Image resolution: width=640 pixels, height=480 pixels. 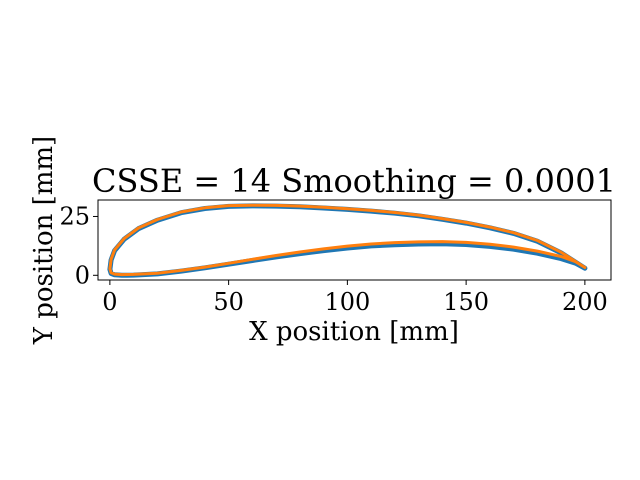 I want to click on x-axis: 0 50 100 150 200, so click(x=355, y=298).